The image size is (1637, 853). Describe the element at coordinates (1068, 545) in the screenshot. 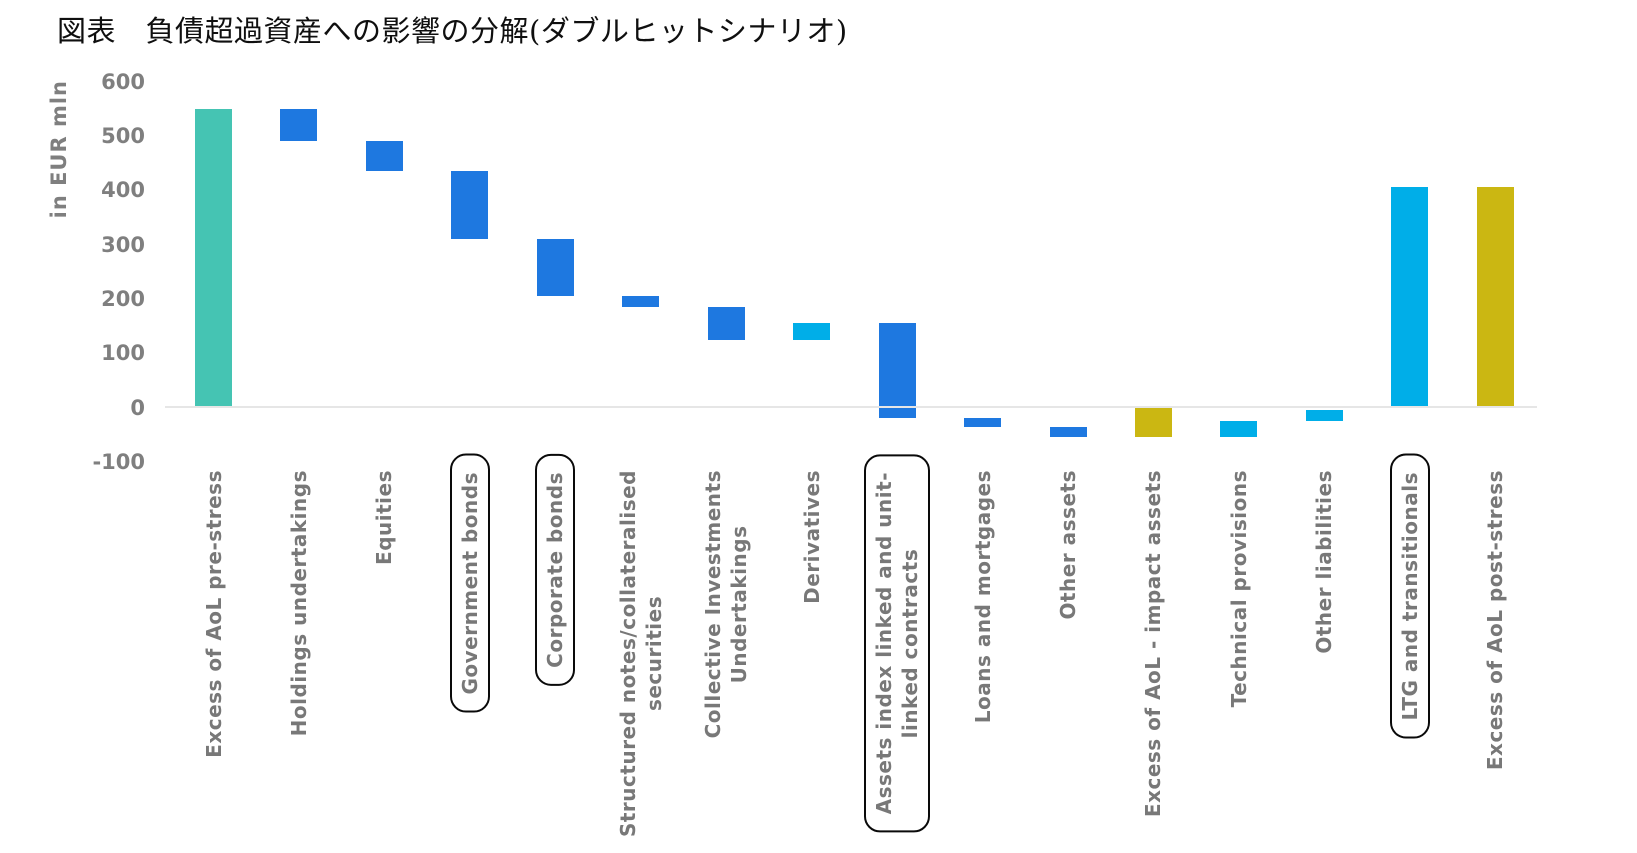

I see `category-label-text-other-assets: Other assets` at that location.